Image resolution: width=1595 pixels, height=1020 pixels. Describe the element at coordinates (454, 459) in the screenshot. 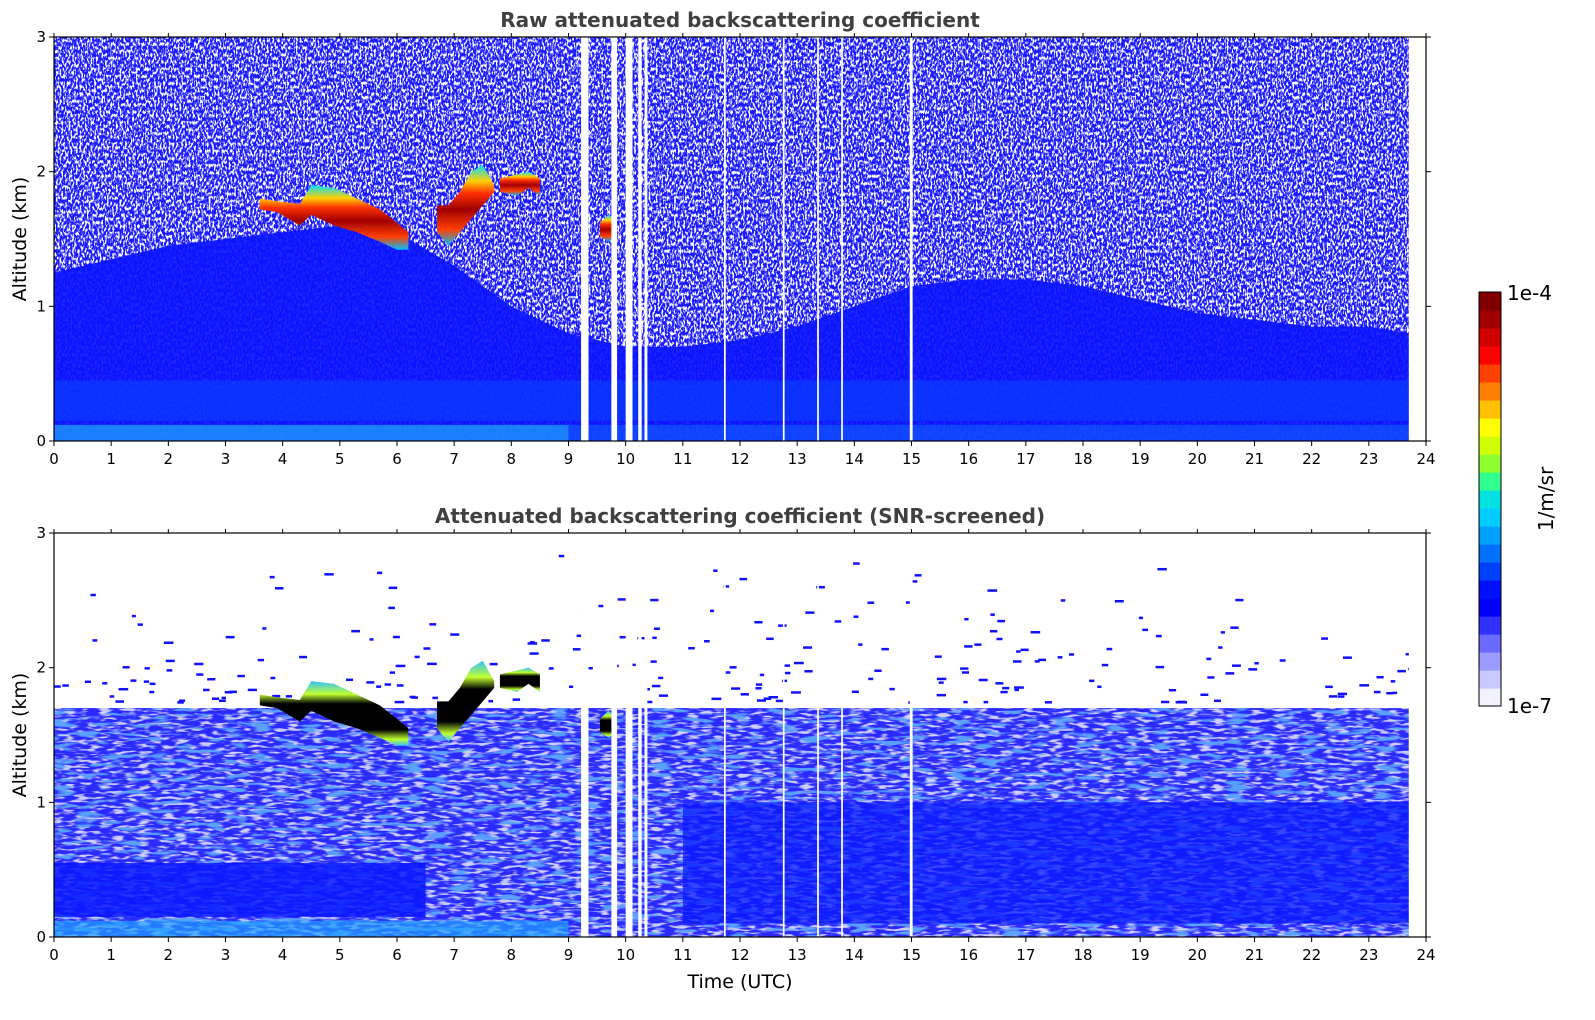

I see `x-tick-label: 7` at that location.